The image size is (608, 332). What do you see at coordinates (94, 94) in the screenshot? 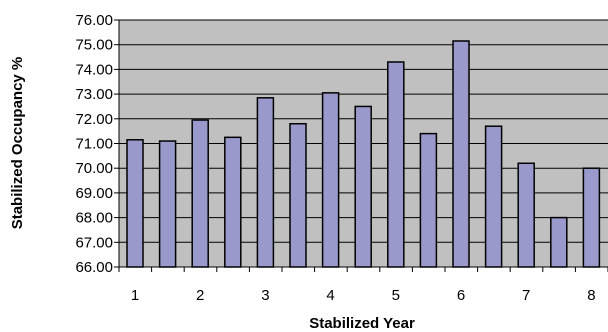
I see `y-tick-label: 73.00` at bounding box center [94, 94].